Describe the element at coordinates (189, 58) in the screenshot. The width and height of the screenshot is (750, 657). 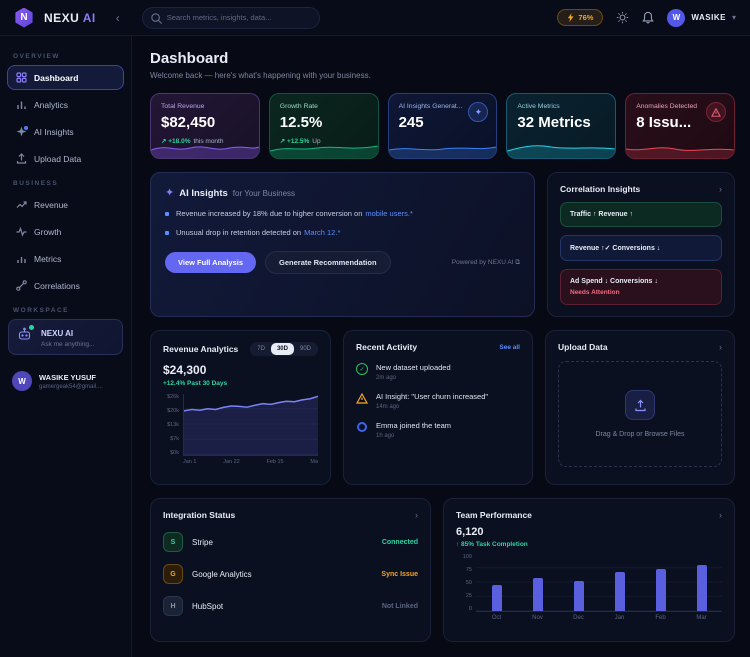
I see `page-title: Dashboard` at that location.